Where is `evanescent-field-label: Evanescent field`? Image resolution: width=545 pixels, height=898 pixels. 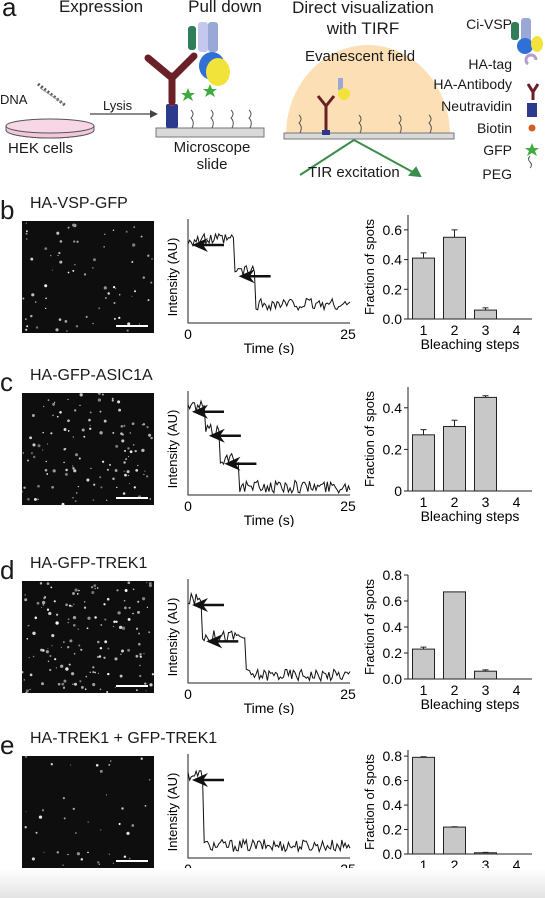 evanescent-field-label: Evanescent field is located at coordinates (360, 56).